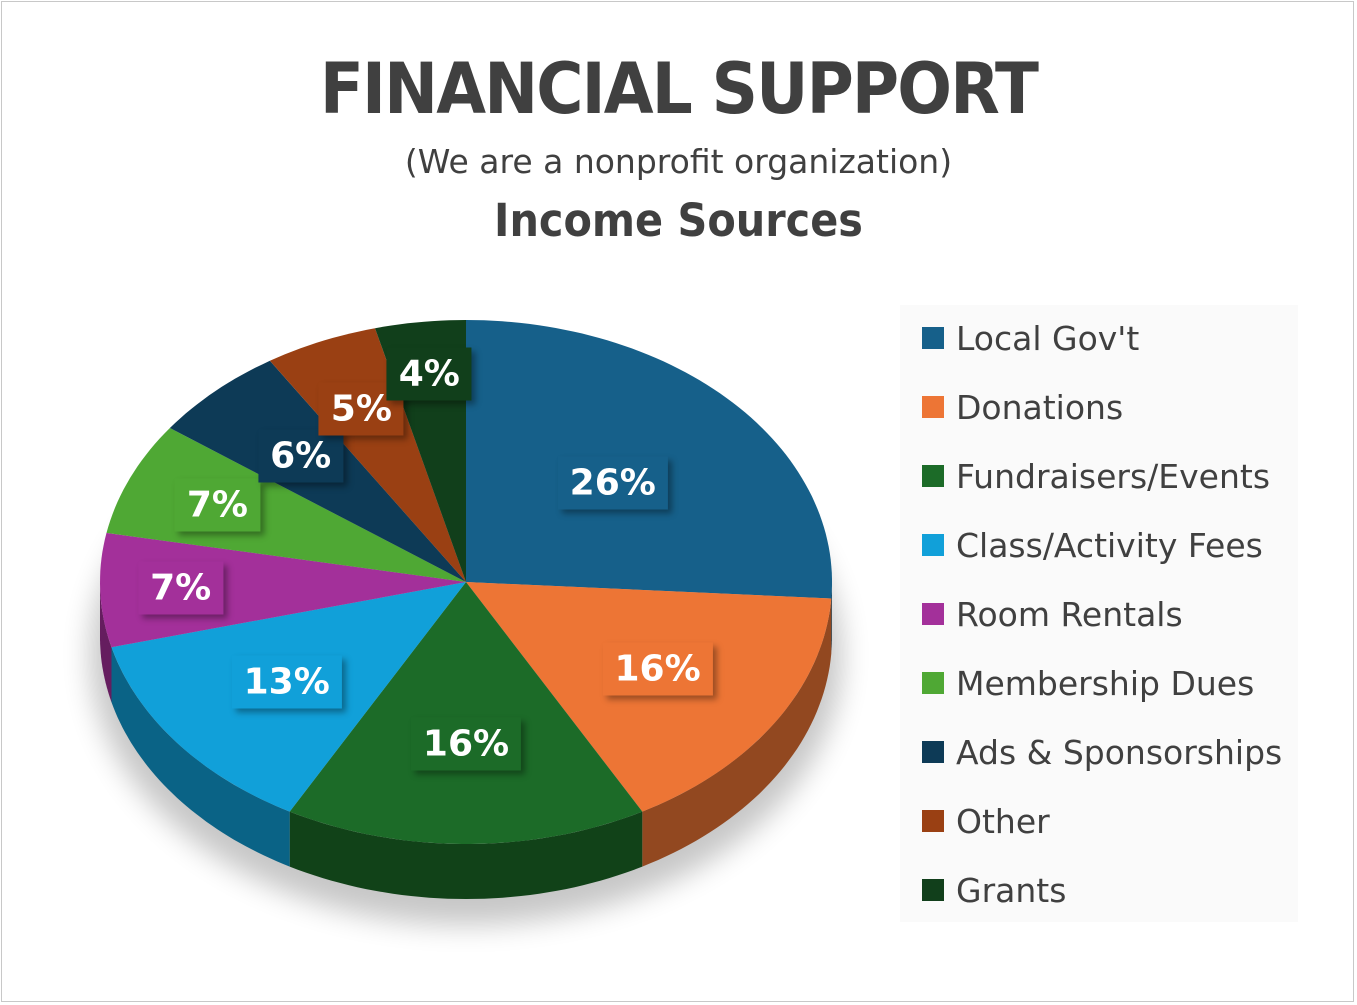  Describe the element at coordinates (1119, 752) in the screenshot. I see `legend-label: Ads & Sponsorships` at that location.